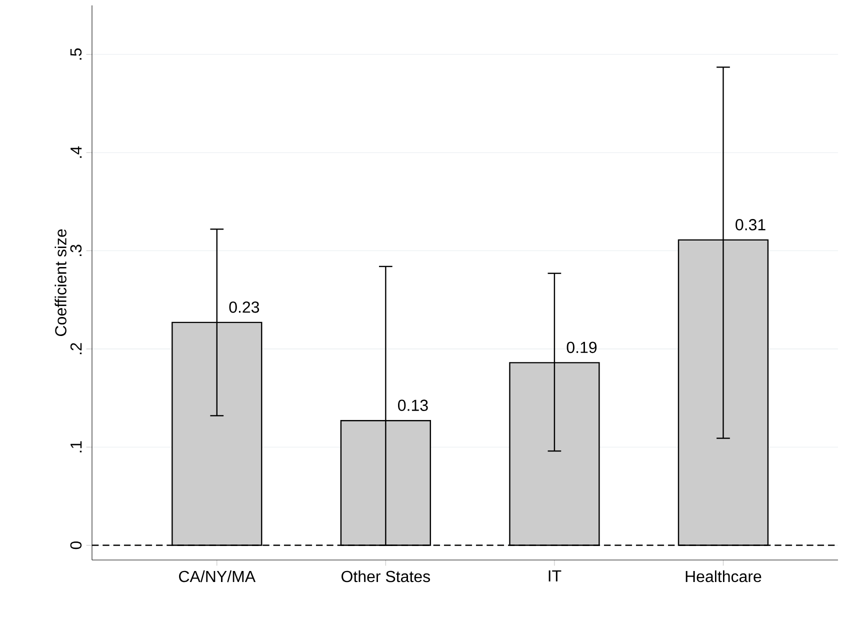 The width and height of the screenshot is (847, 619). What do you see at coordinates (76, 446) in the screenshot?
I see `y-tick-label: .1` at bounding box center [76, 446].